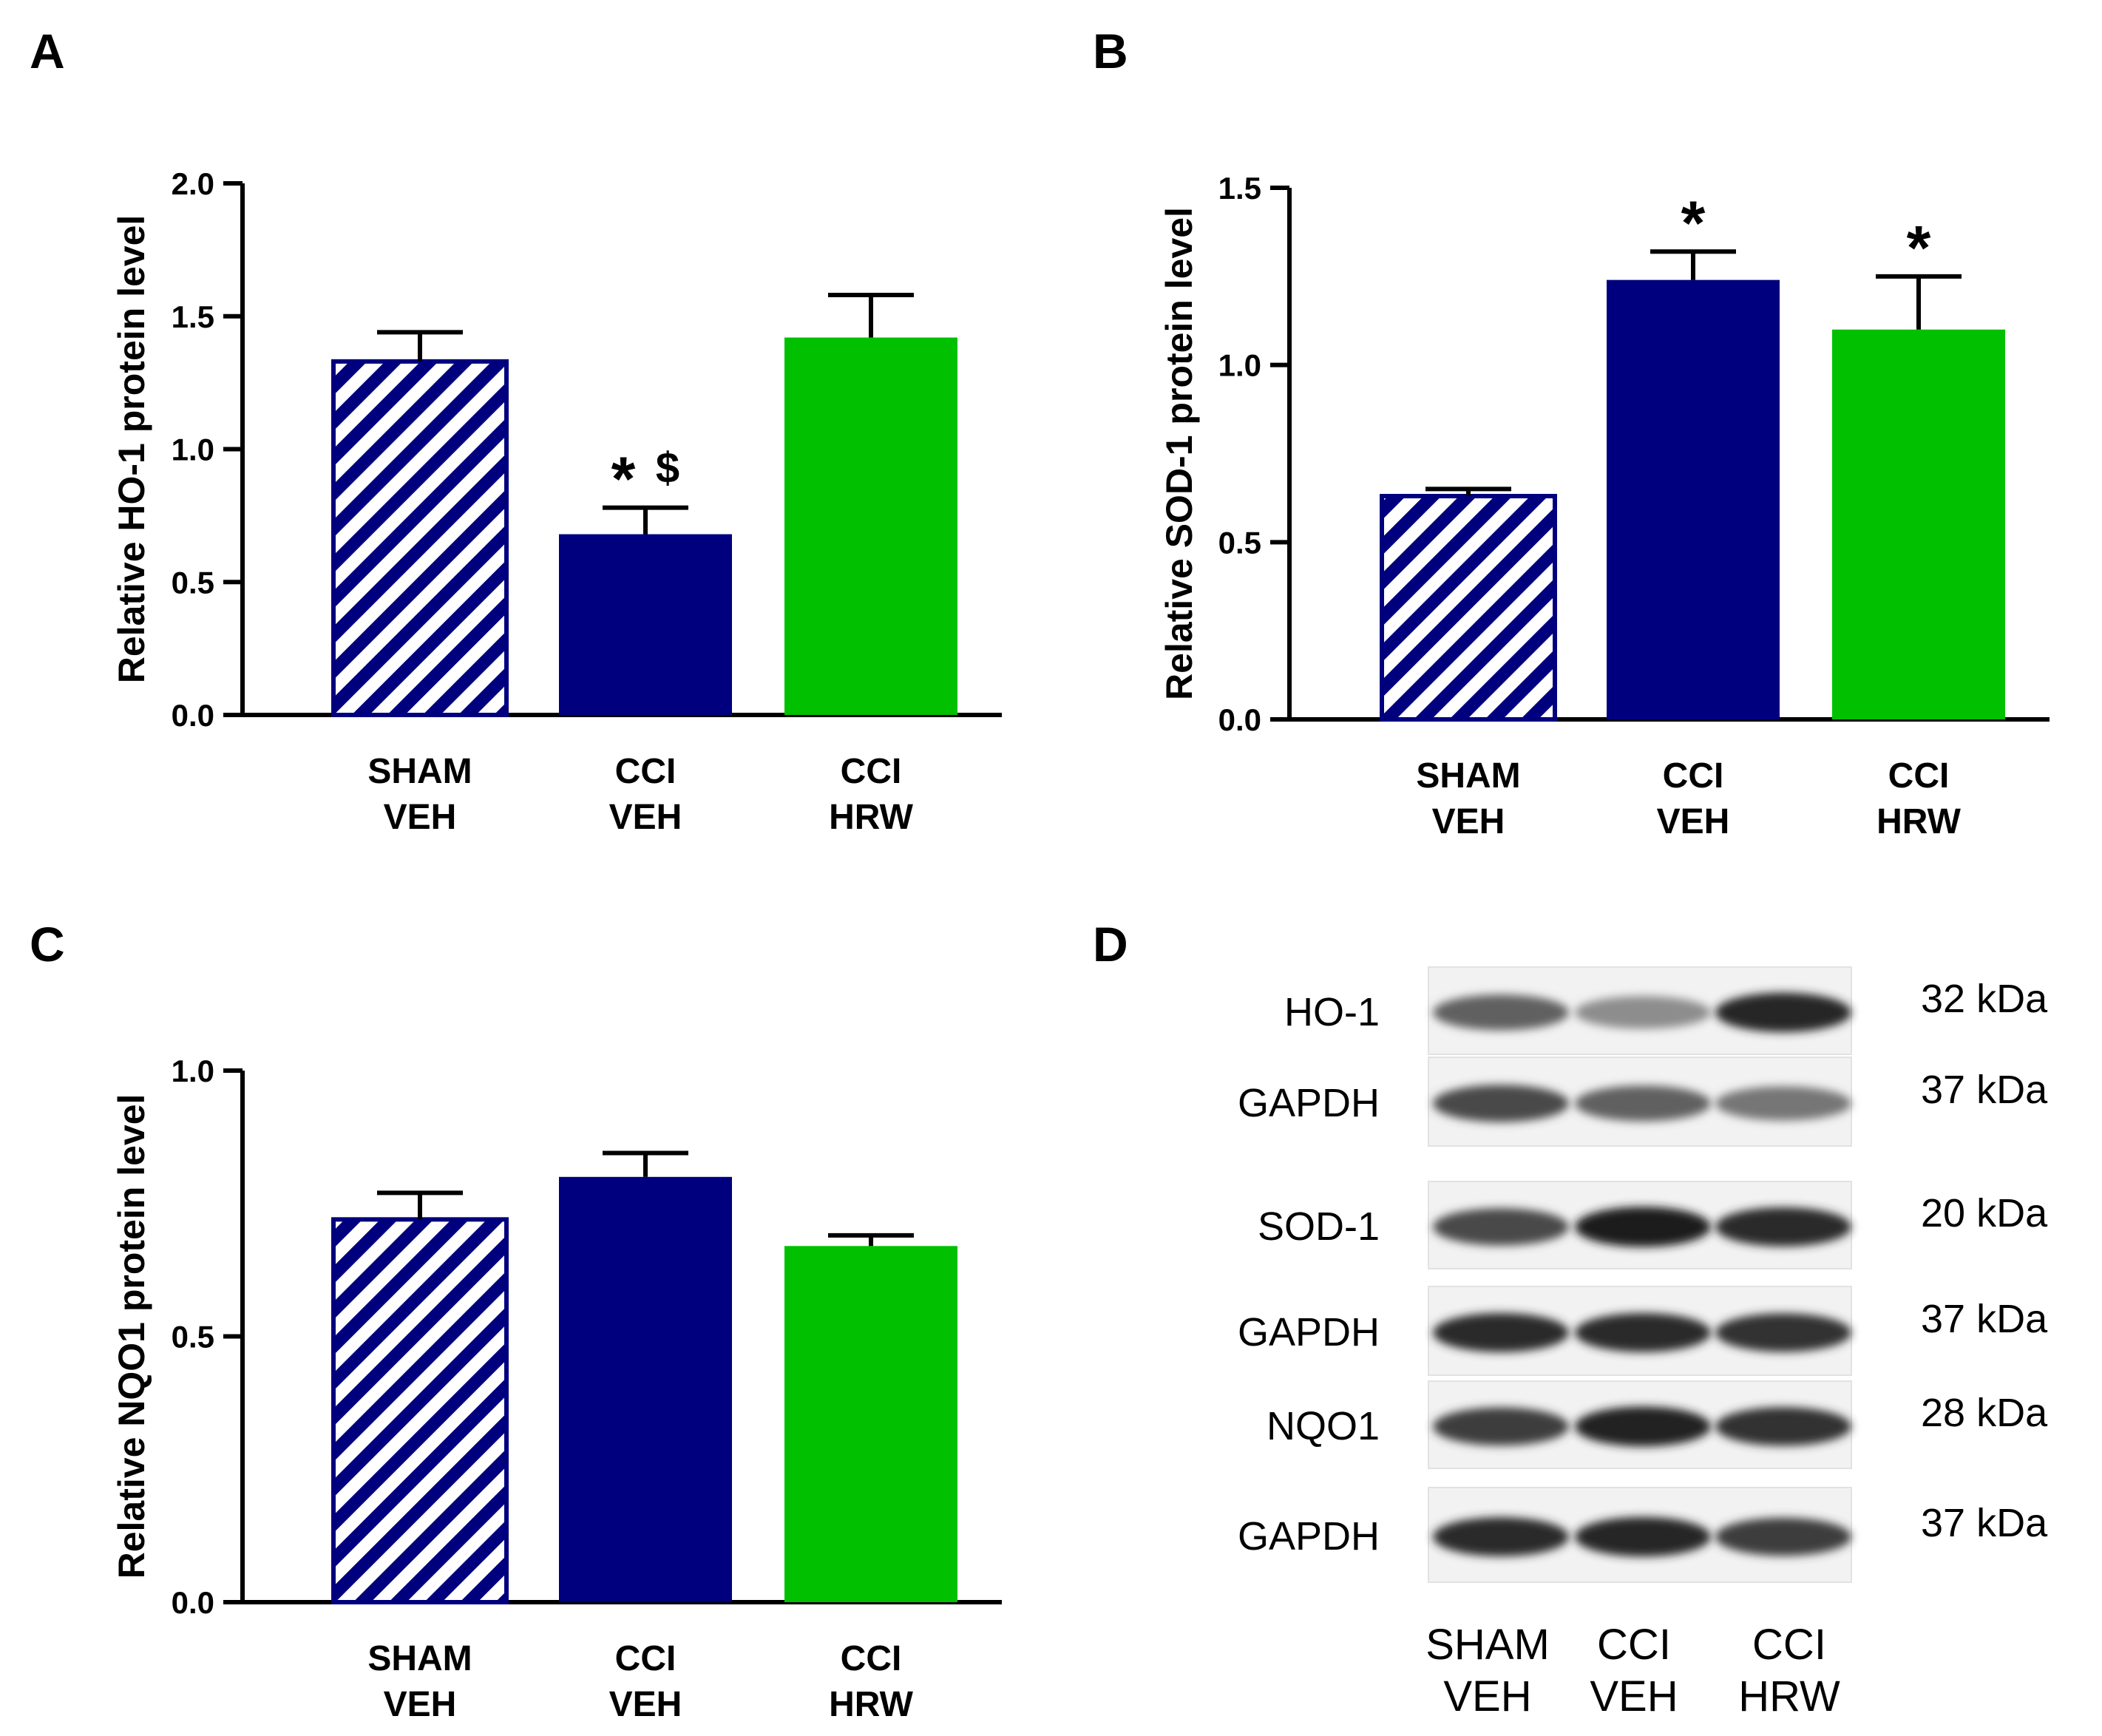  I want to click on panel-letter-a: A, so click(47, 51).